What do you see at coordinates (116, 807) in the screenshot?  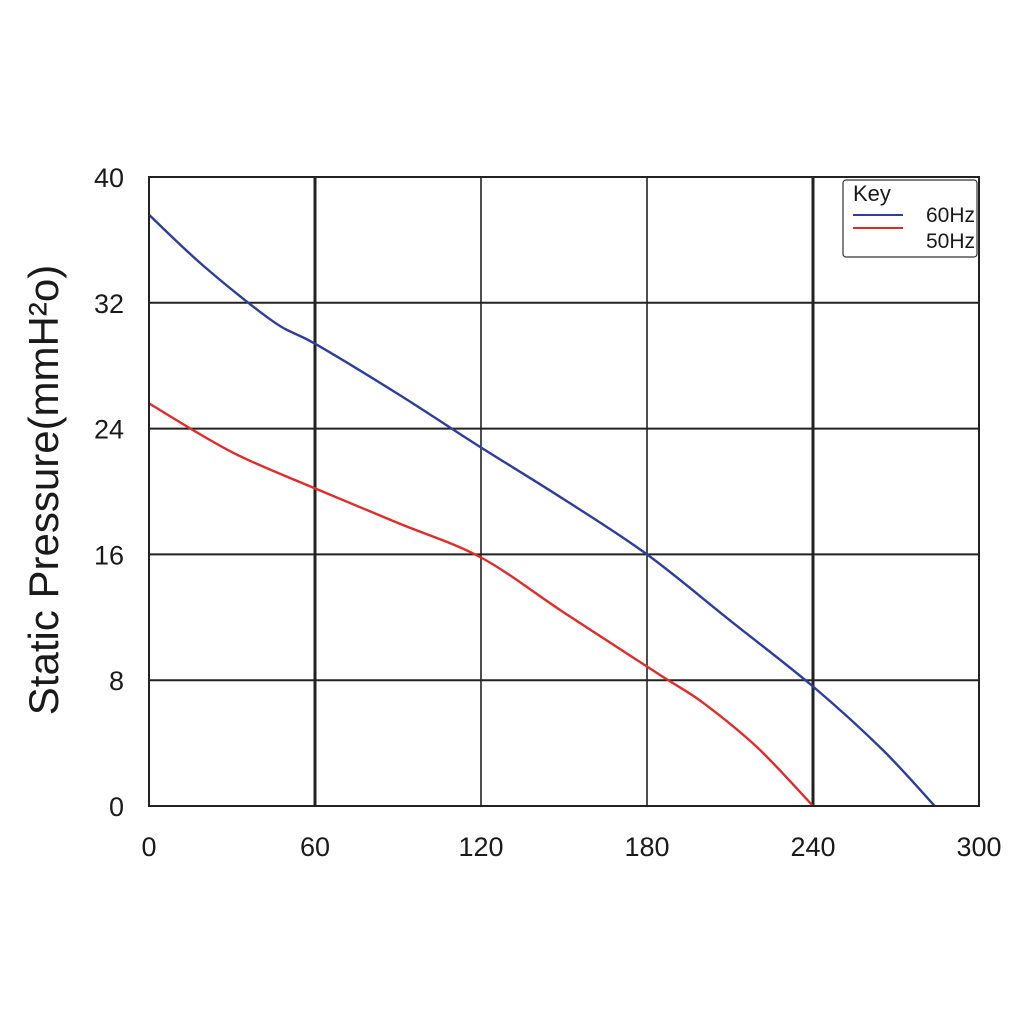 I see `y-tick-label: 0` at bounding box center [116, 807].